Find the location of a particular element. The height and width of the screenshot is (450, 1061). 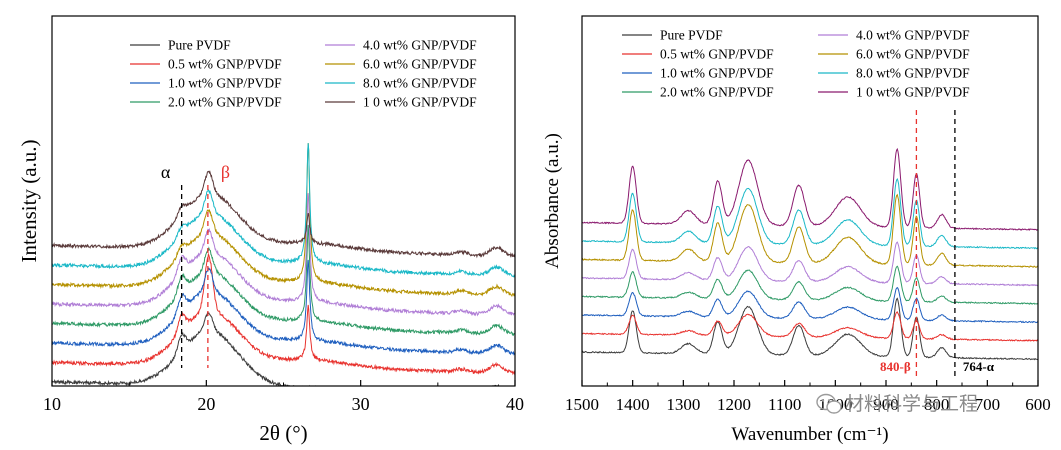

annotation-label: α is located at coordinates (166, 172).